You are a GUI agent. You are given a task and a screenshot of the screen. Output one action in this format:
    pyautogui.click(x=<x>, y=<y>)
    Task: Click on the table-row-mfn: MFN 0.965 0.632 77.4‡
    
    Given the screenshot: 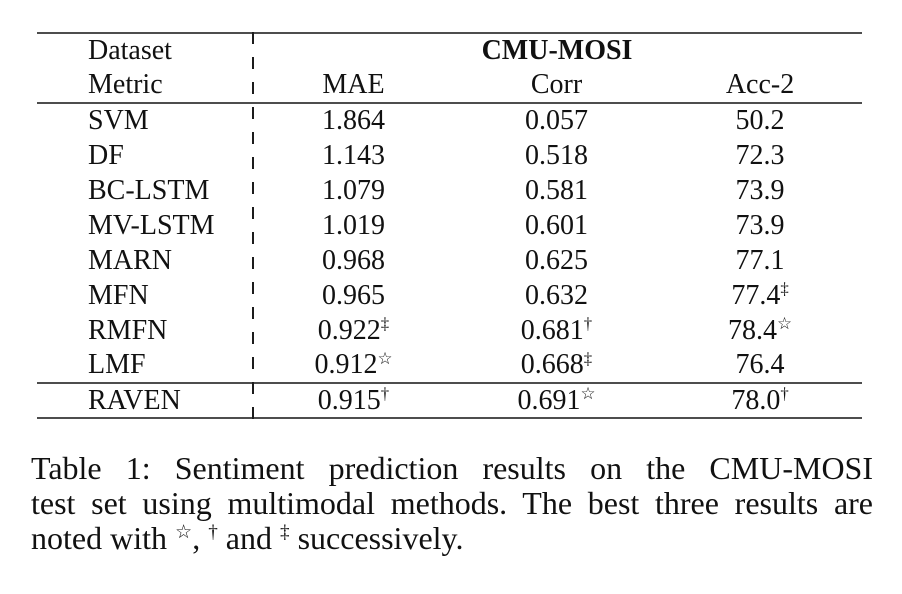 What is the action you would take?
    pyautogui.click(x=449, y=295)
    